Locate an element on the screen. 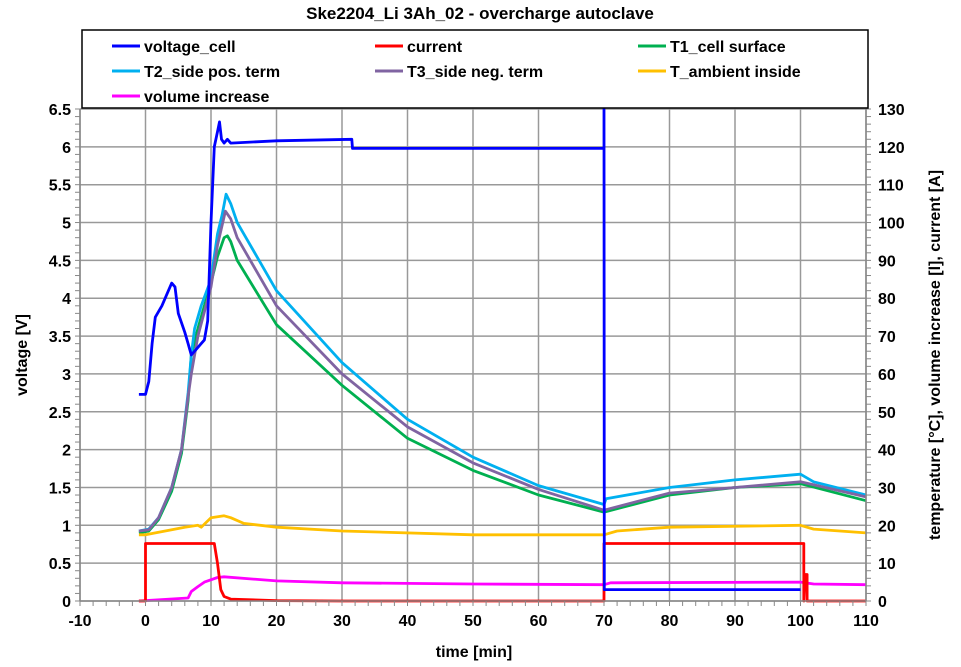  y-tick-label: 5 is located at coordinates (66, 224).